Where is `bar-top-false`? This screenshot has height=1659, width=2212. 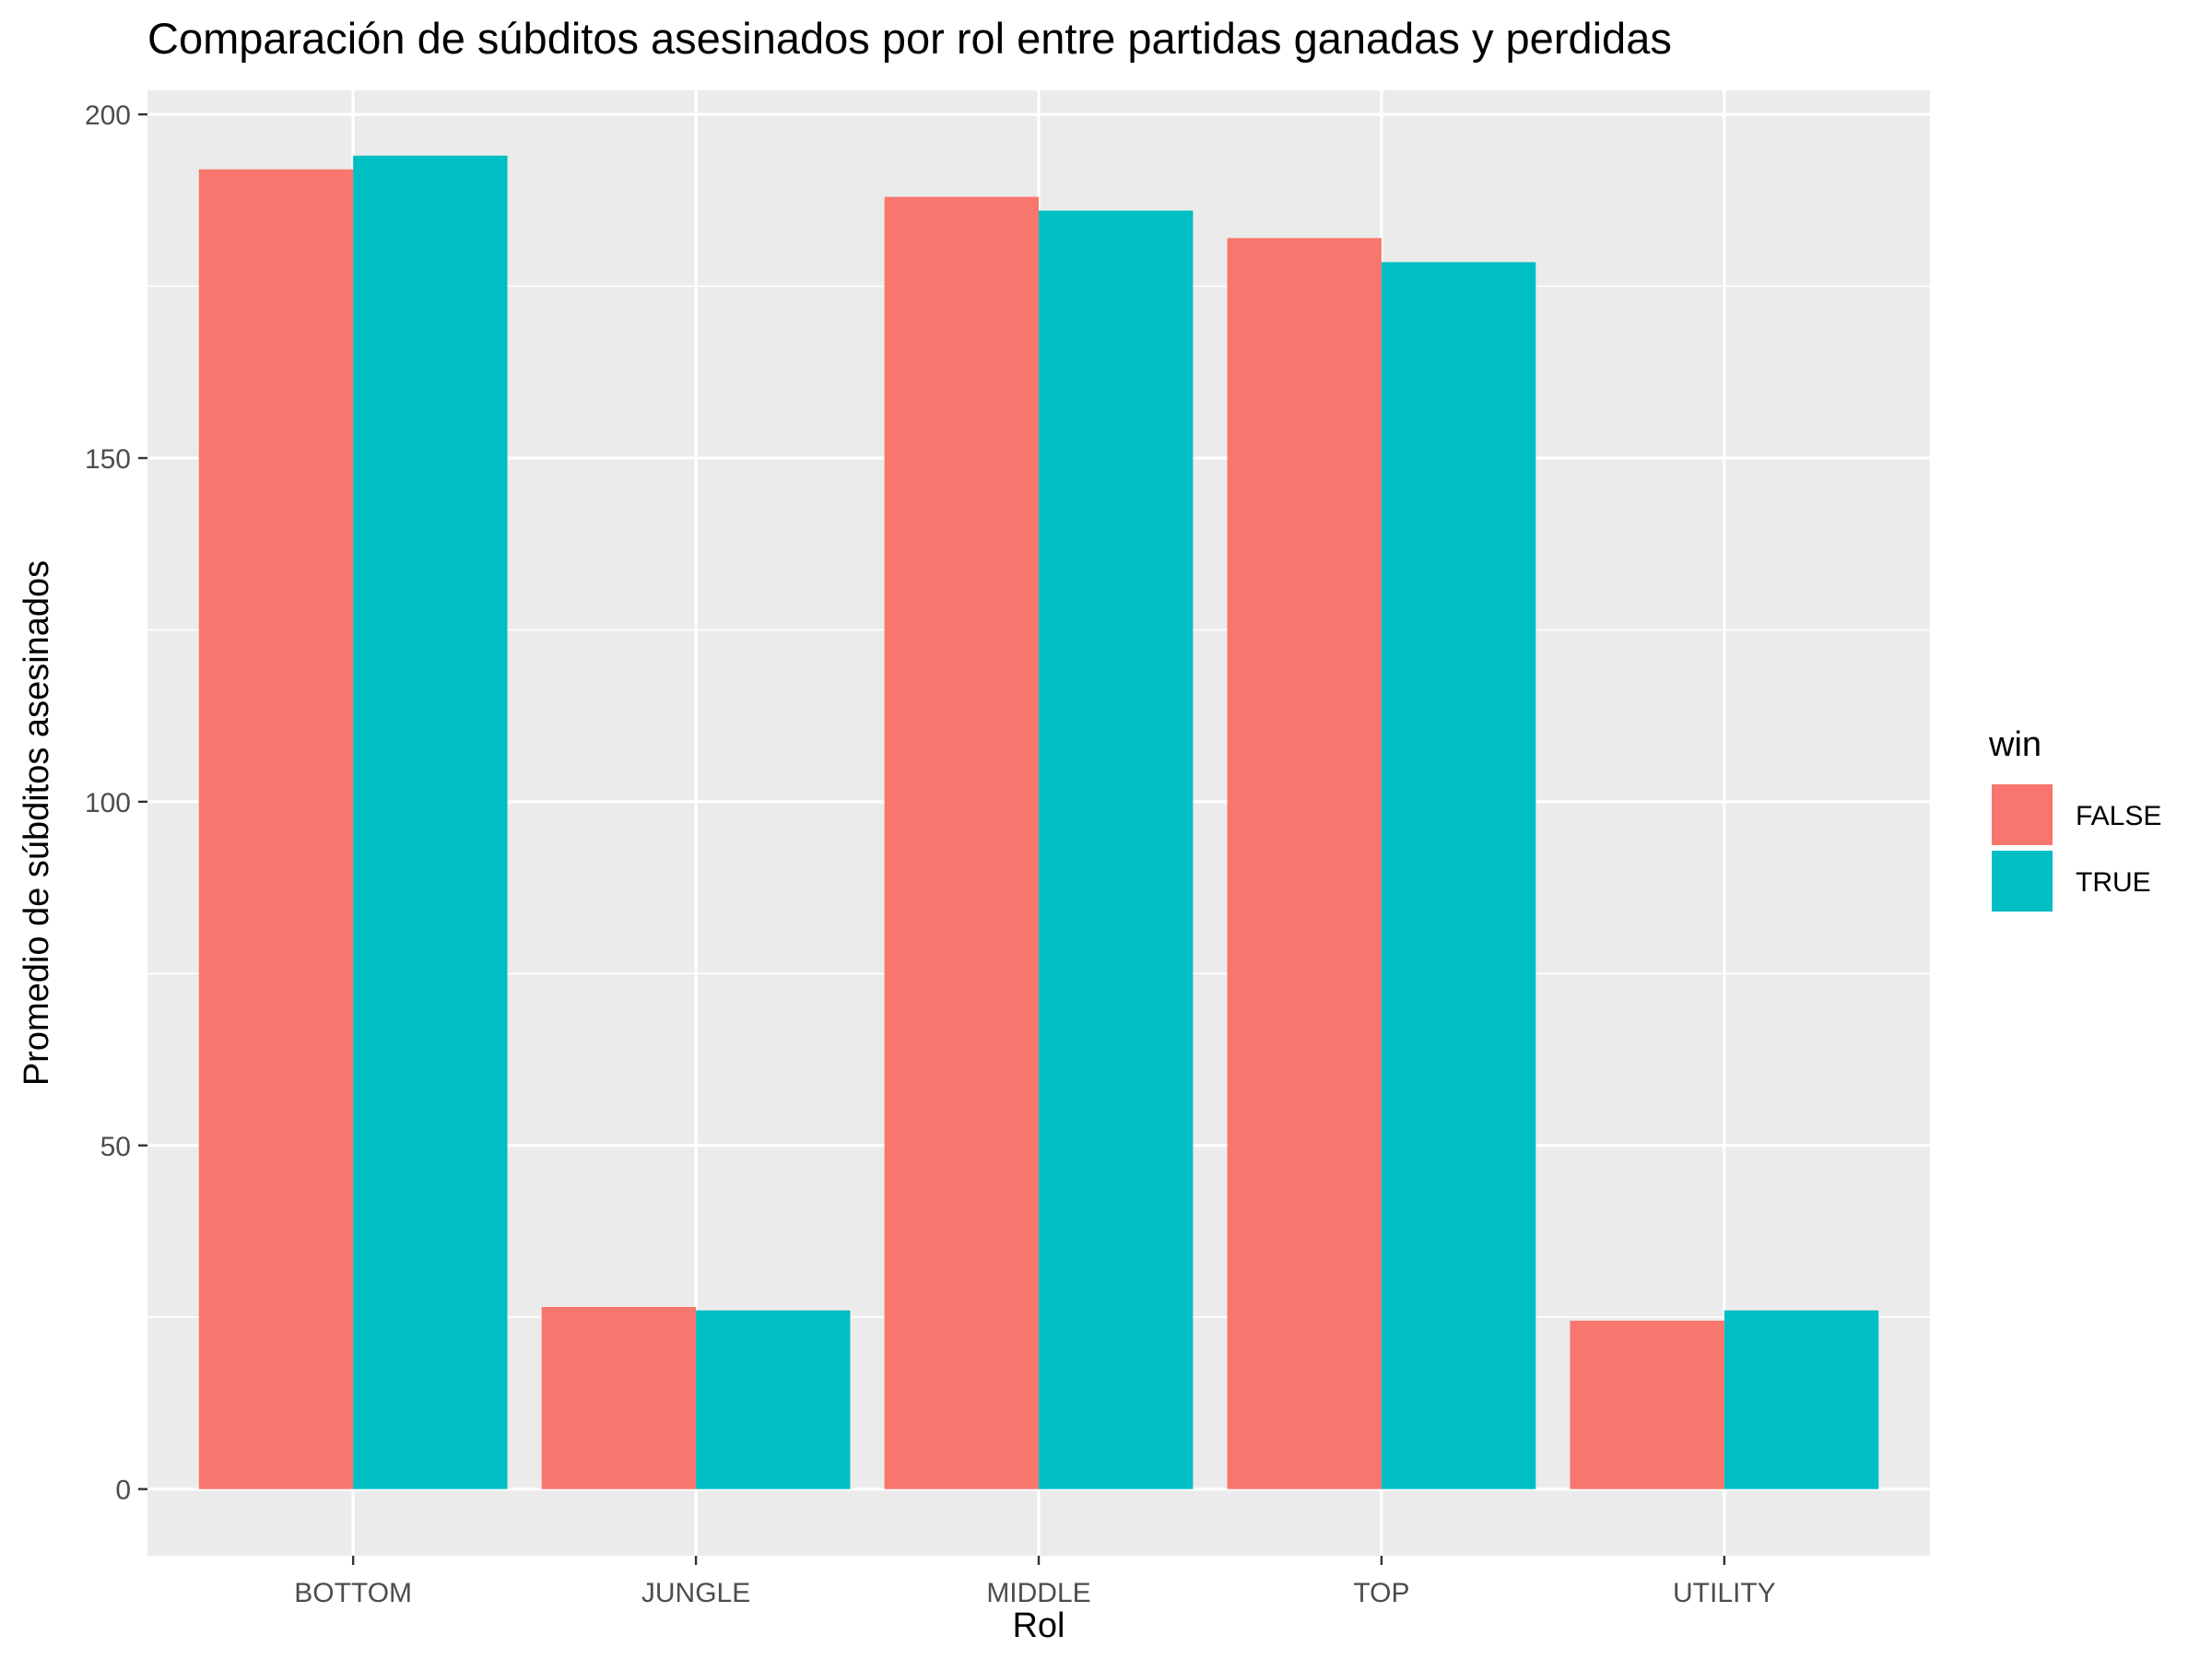
bar-top-false is located at coordinates (1304, 863).